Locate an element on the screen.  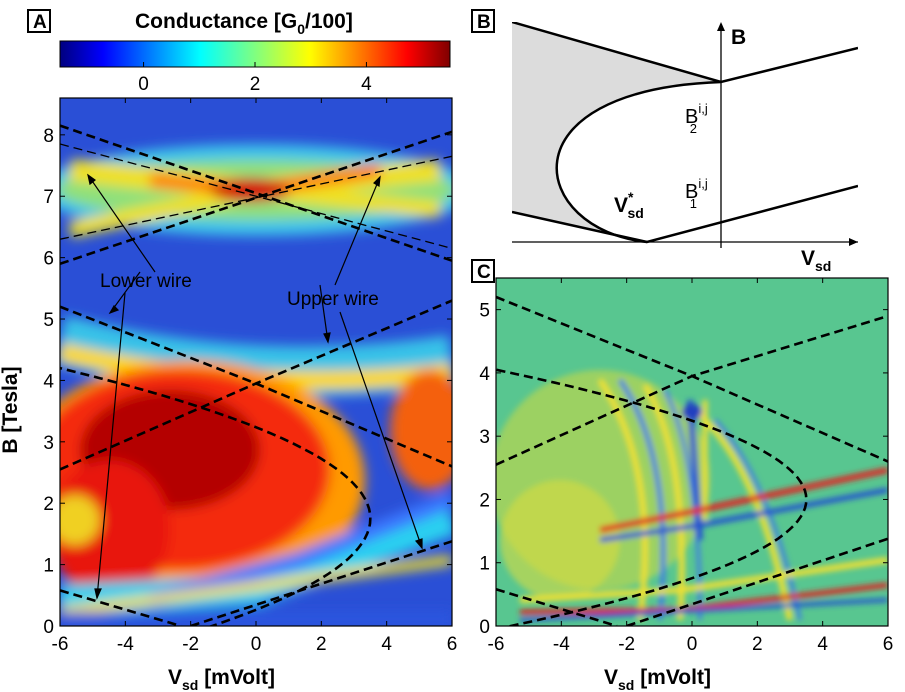
arrow-upper-wire-top is located at coordinates (357, 231).